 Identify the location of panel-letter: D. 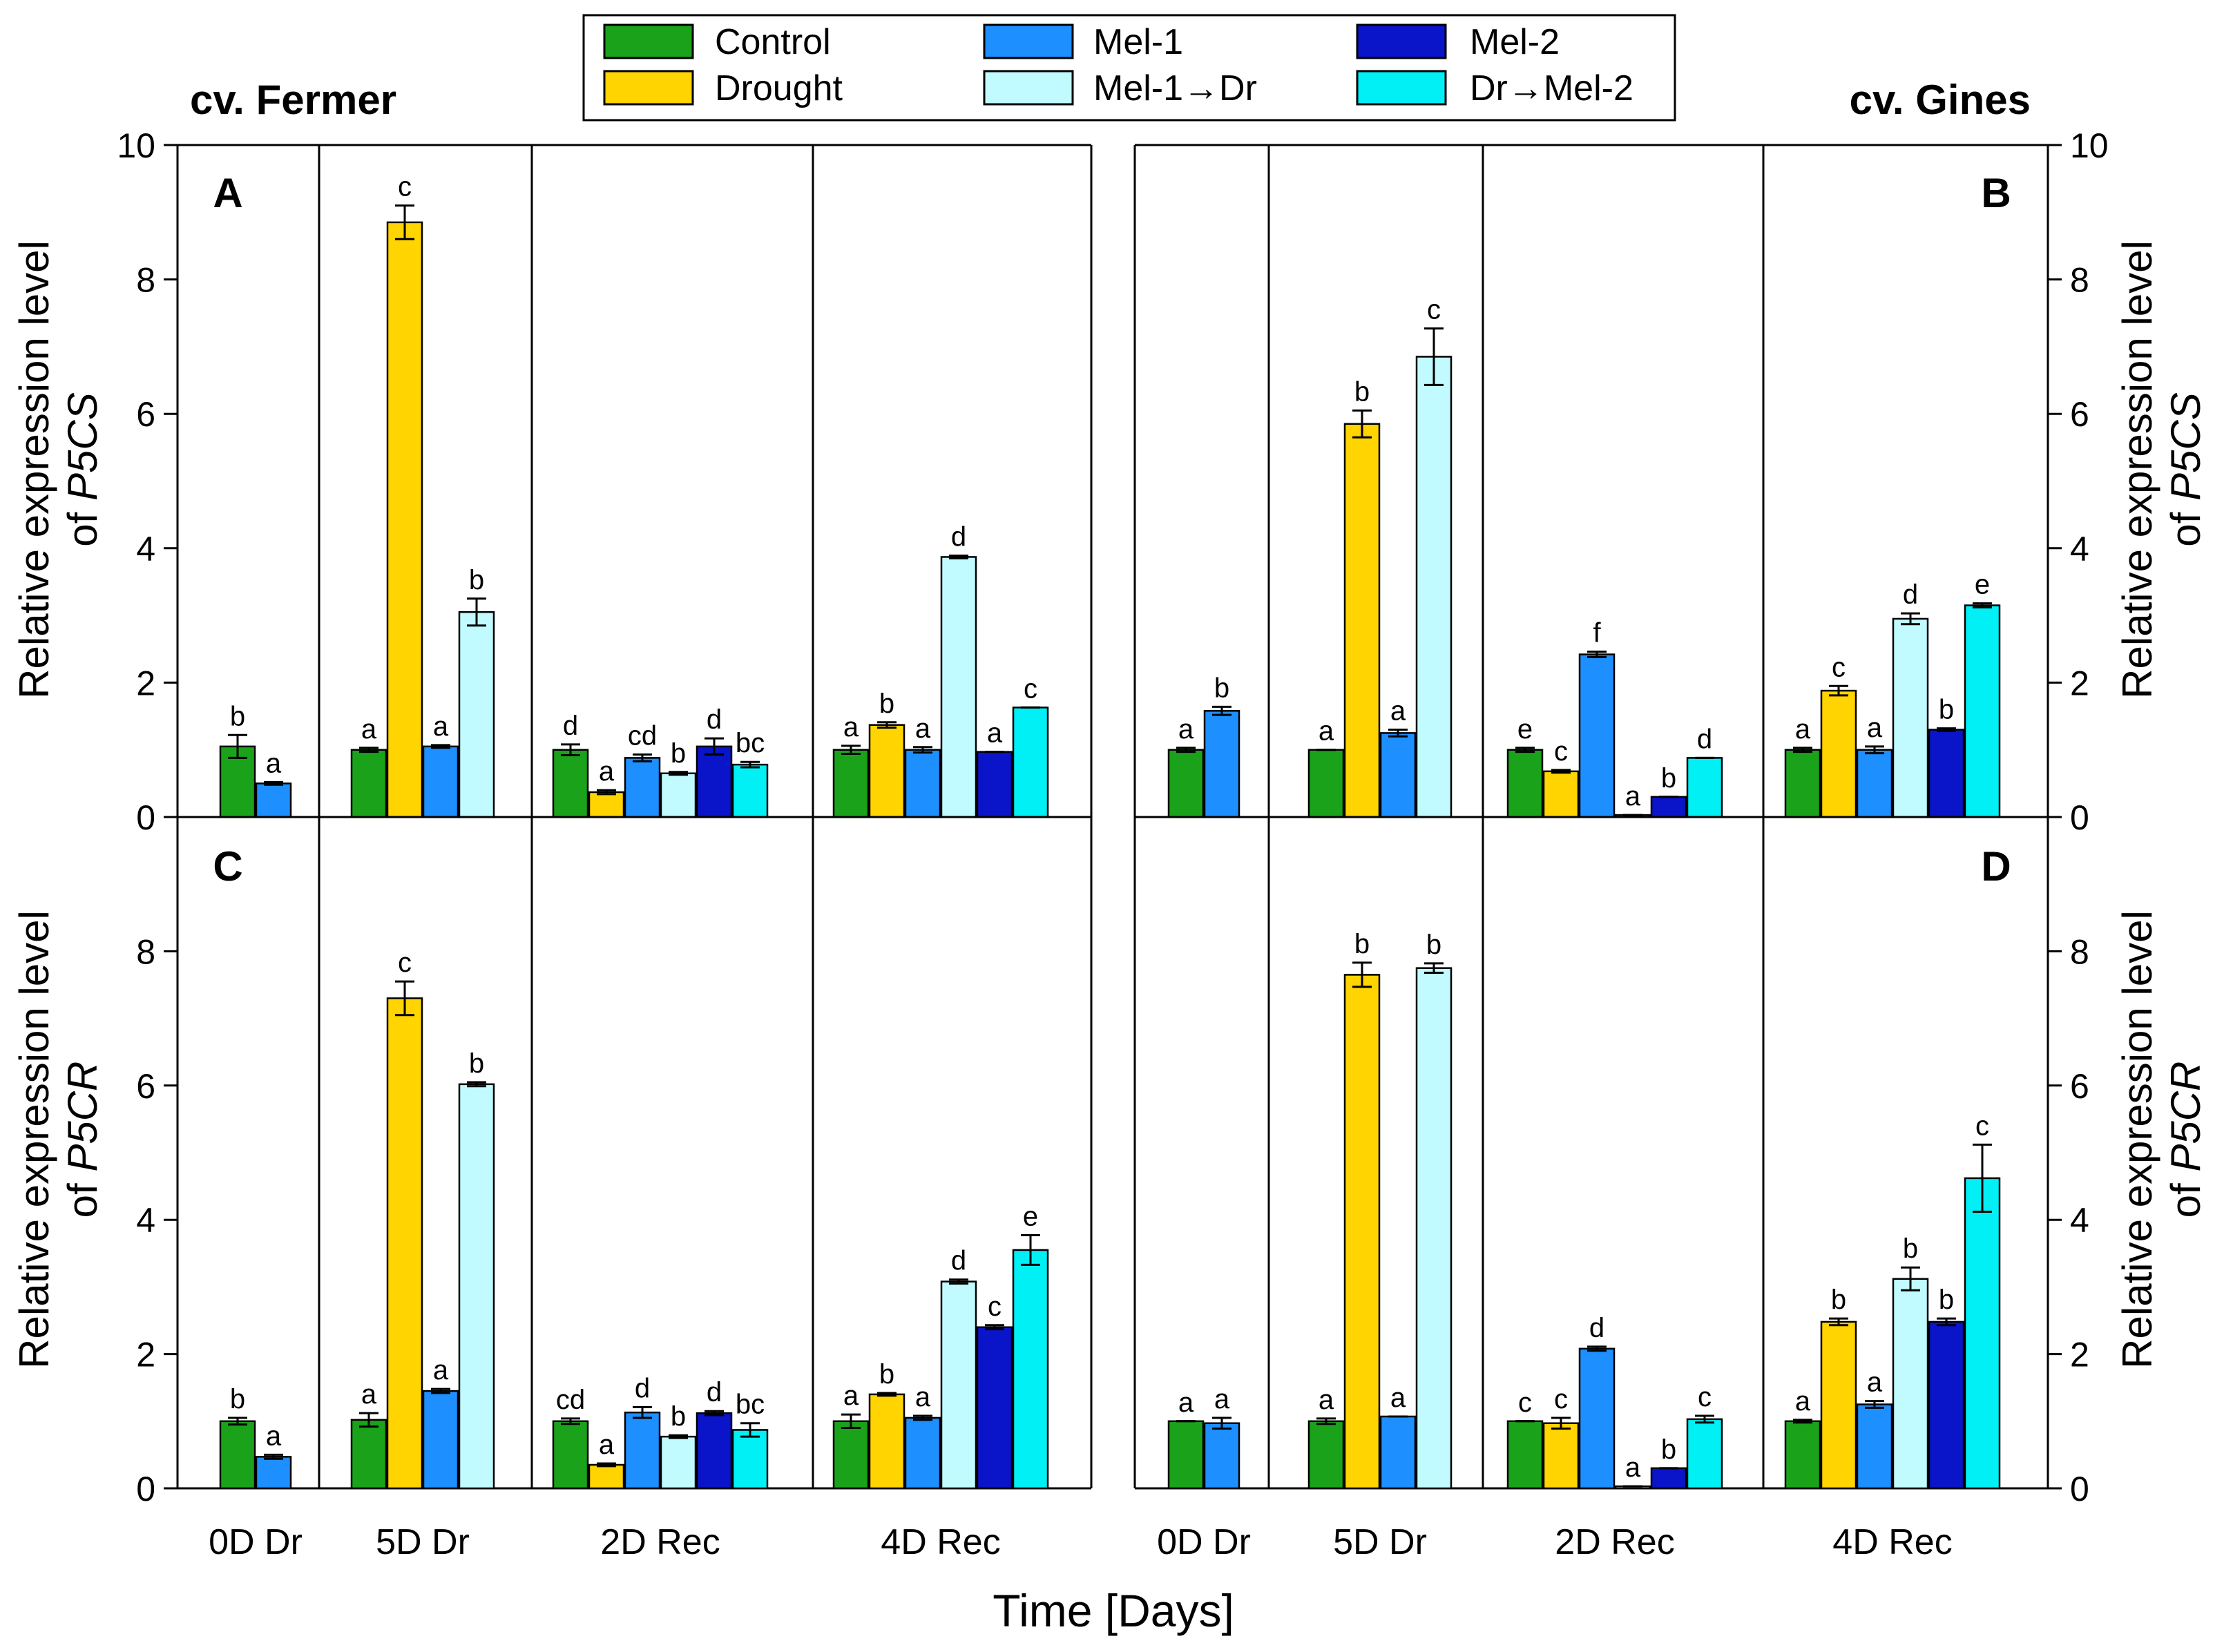
(1996, 867).